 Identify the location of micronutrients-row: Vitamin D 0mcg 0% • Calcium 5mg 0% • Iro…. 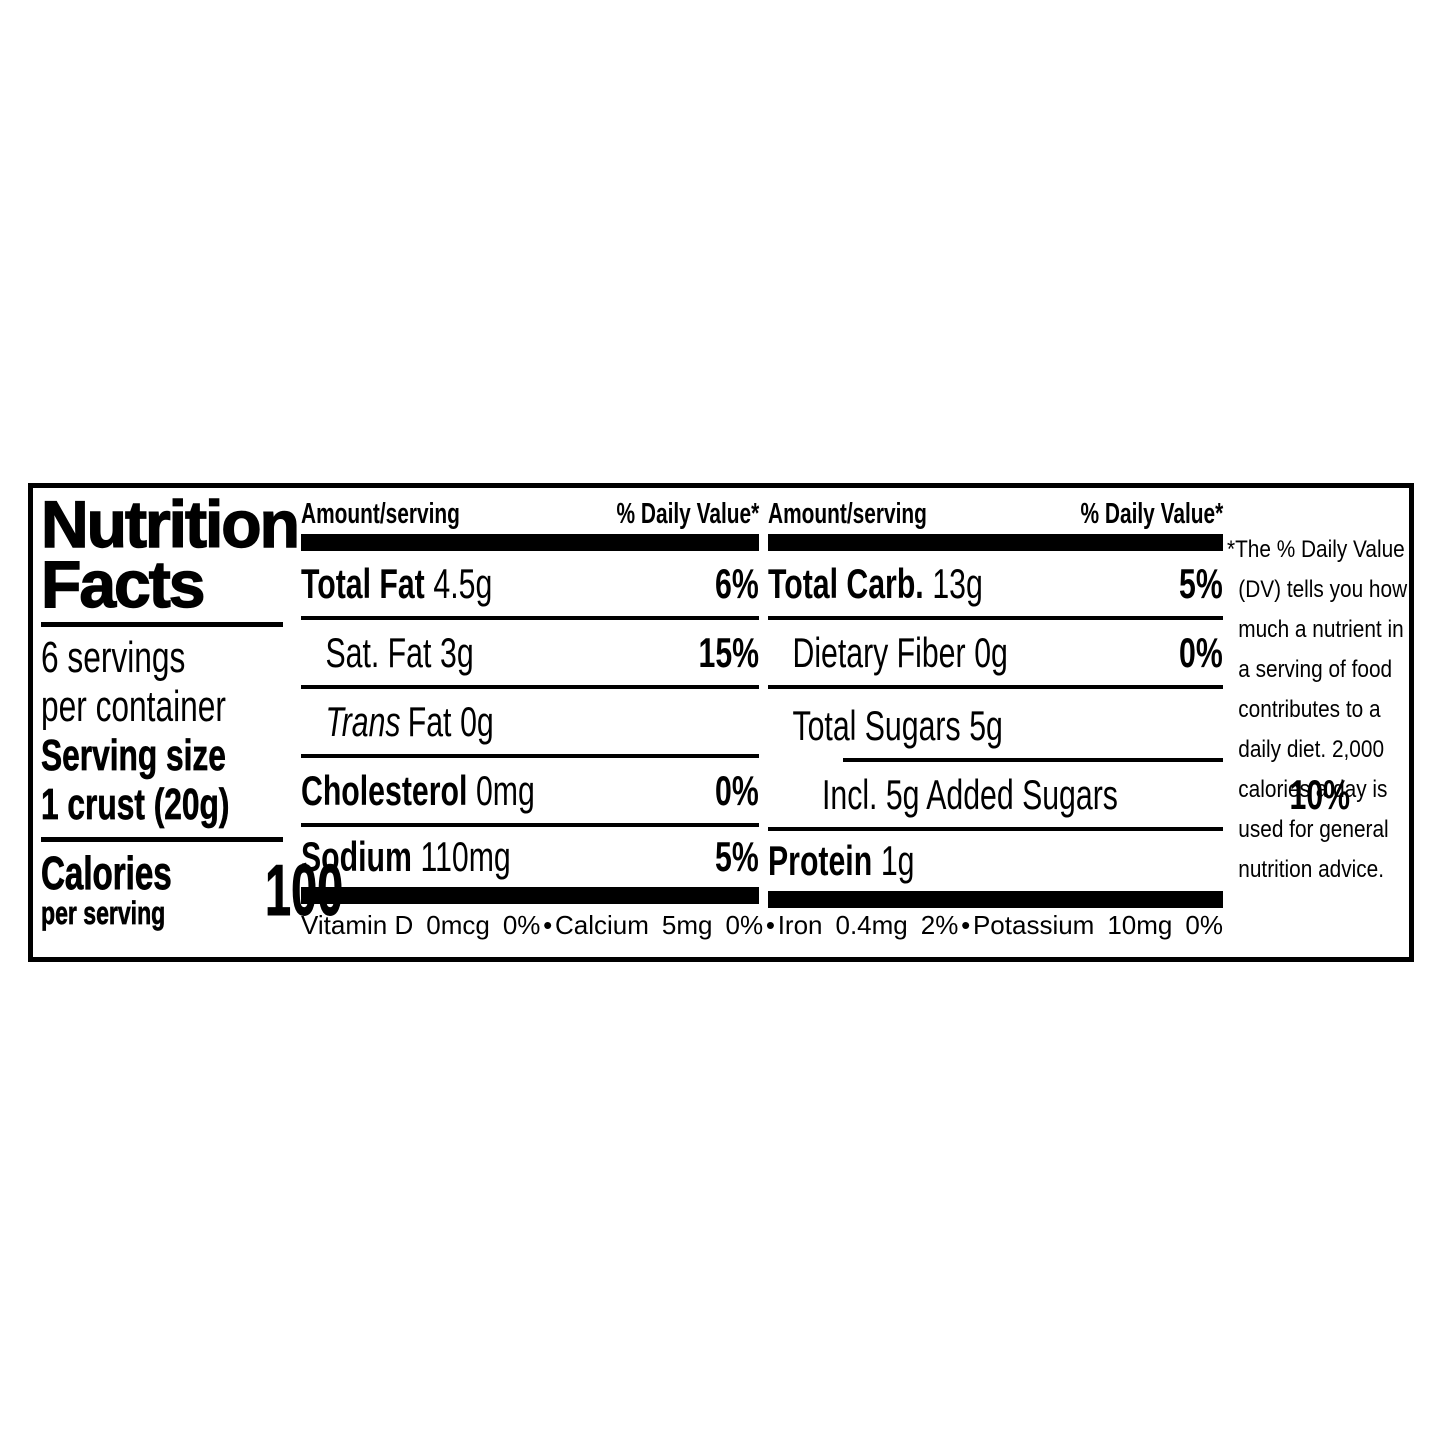
(762, 925).